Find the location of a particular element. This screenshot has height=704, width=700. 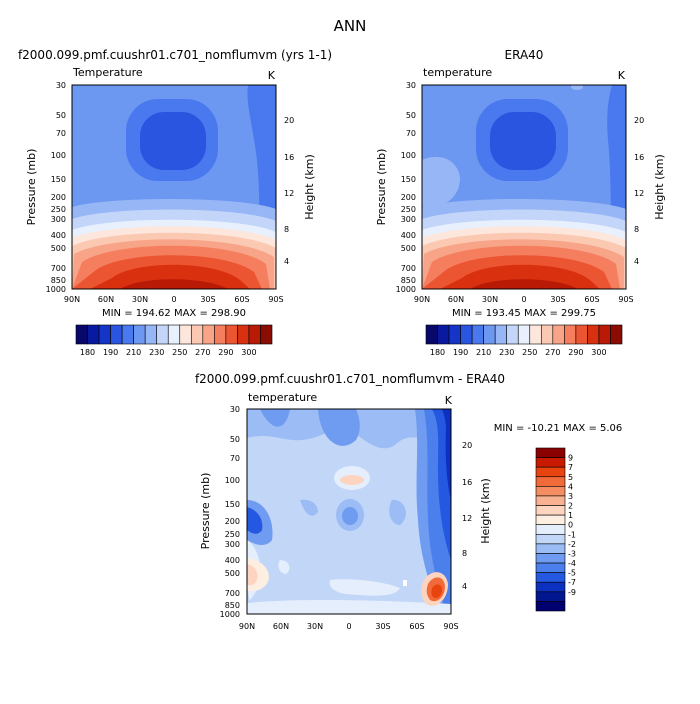

page-title: ANN is located at coordinates (350, 26).